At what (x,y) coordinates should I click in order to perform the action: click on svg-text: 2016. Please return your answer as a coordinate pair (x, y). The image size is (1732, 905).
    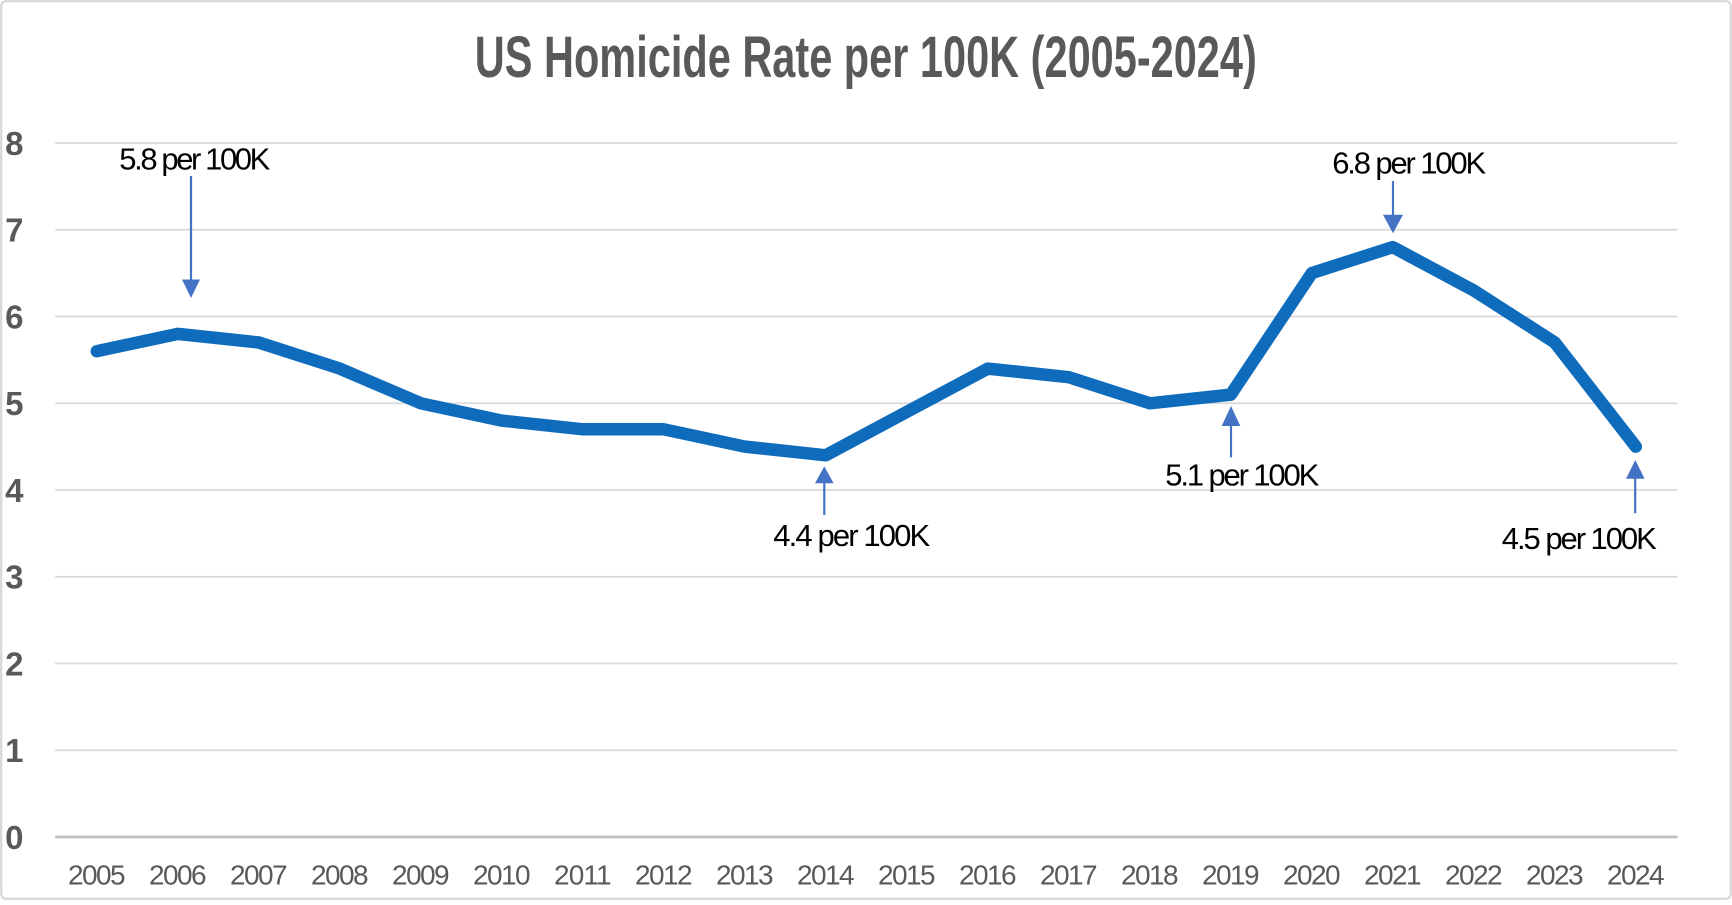
    Looking at the image, I should click on (988, 875).